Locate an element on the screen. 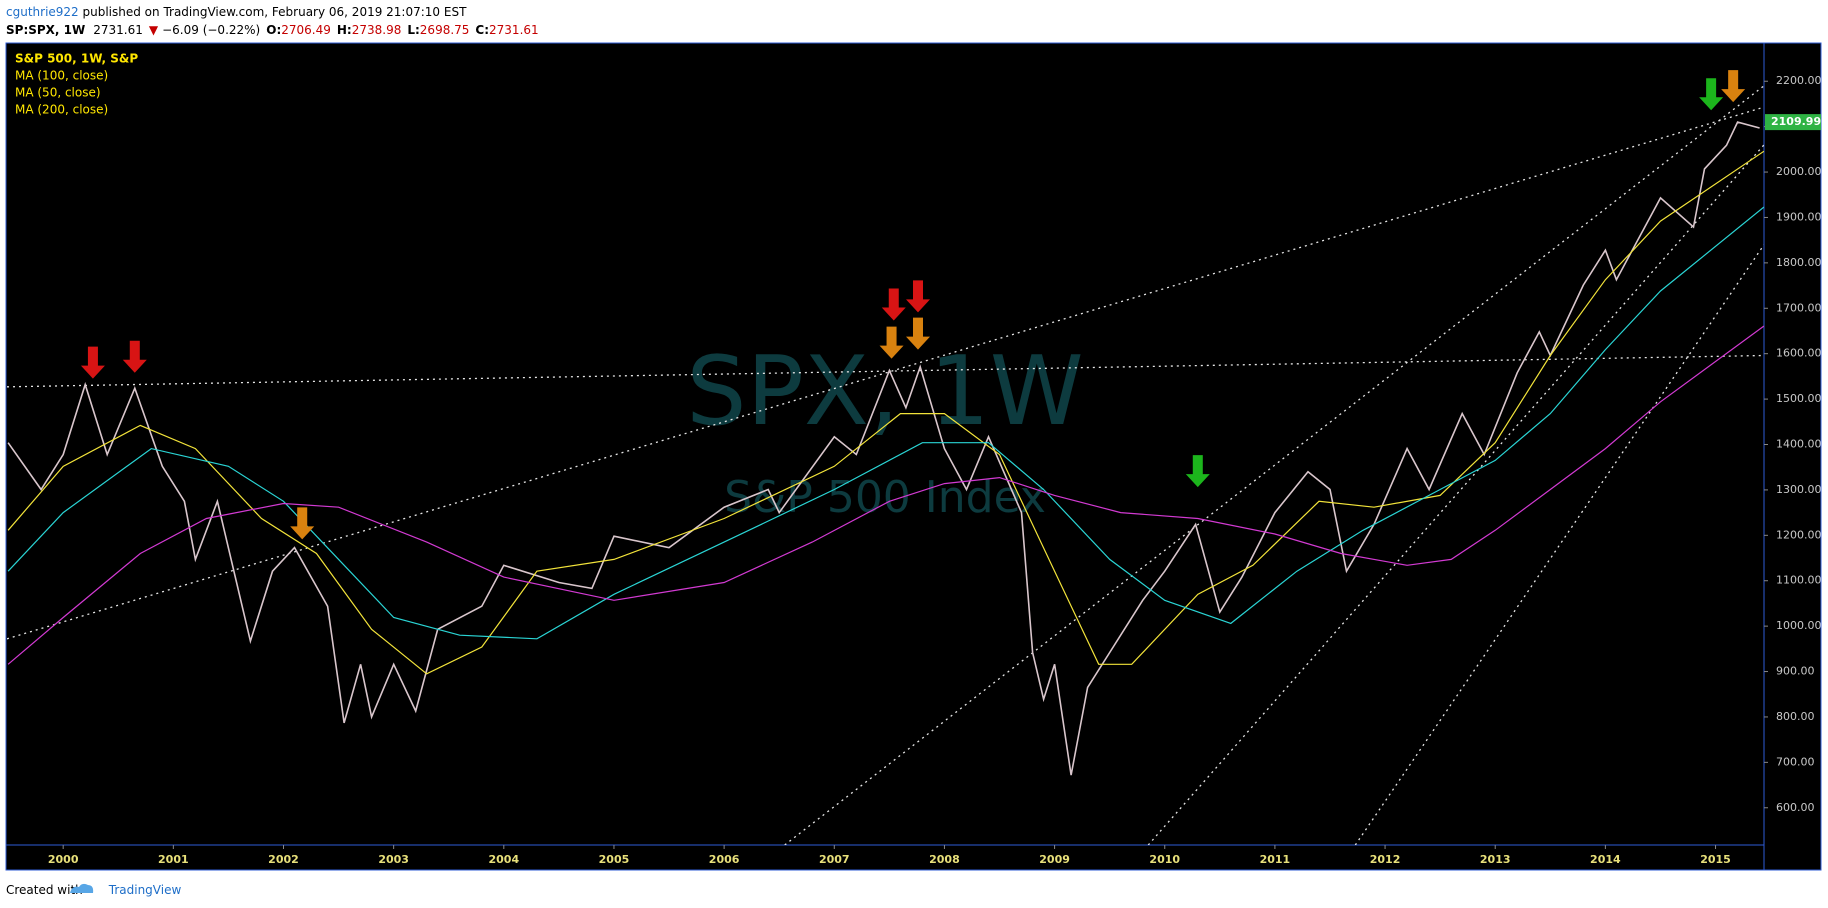 Image resolution: width=1828 pixels, height=908 pixels. x-tick-label: 2008 is located at coordinates (944, 859).